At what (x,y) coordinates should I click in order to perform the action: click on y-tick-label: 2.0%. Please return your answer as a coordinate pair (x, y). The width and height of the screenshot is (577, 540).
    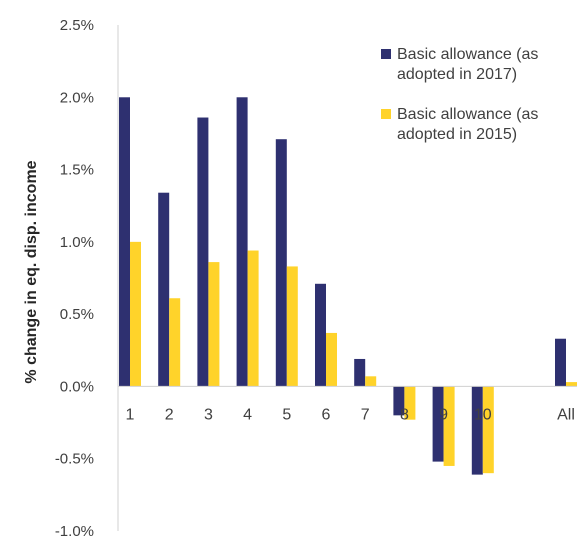
    Looking at the image, I should click on (77, 97).